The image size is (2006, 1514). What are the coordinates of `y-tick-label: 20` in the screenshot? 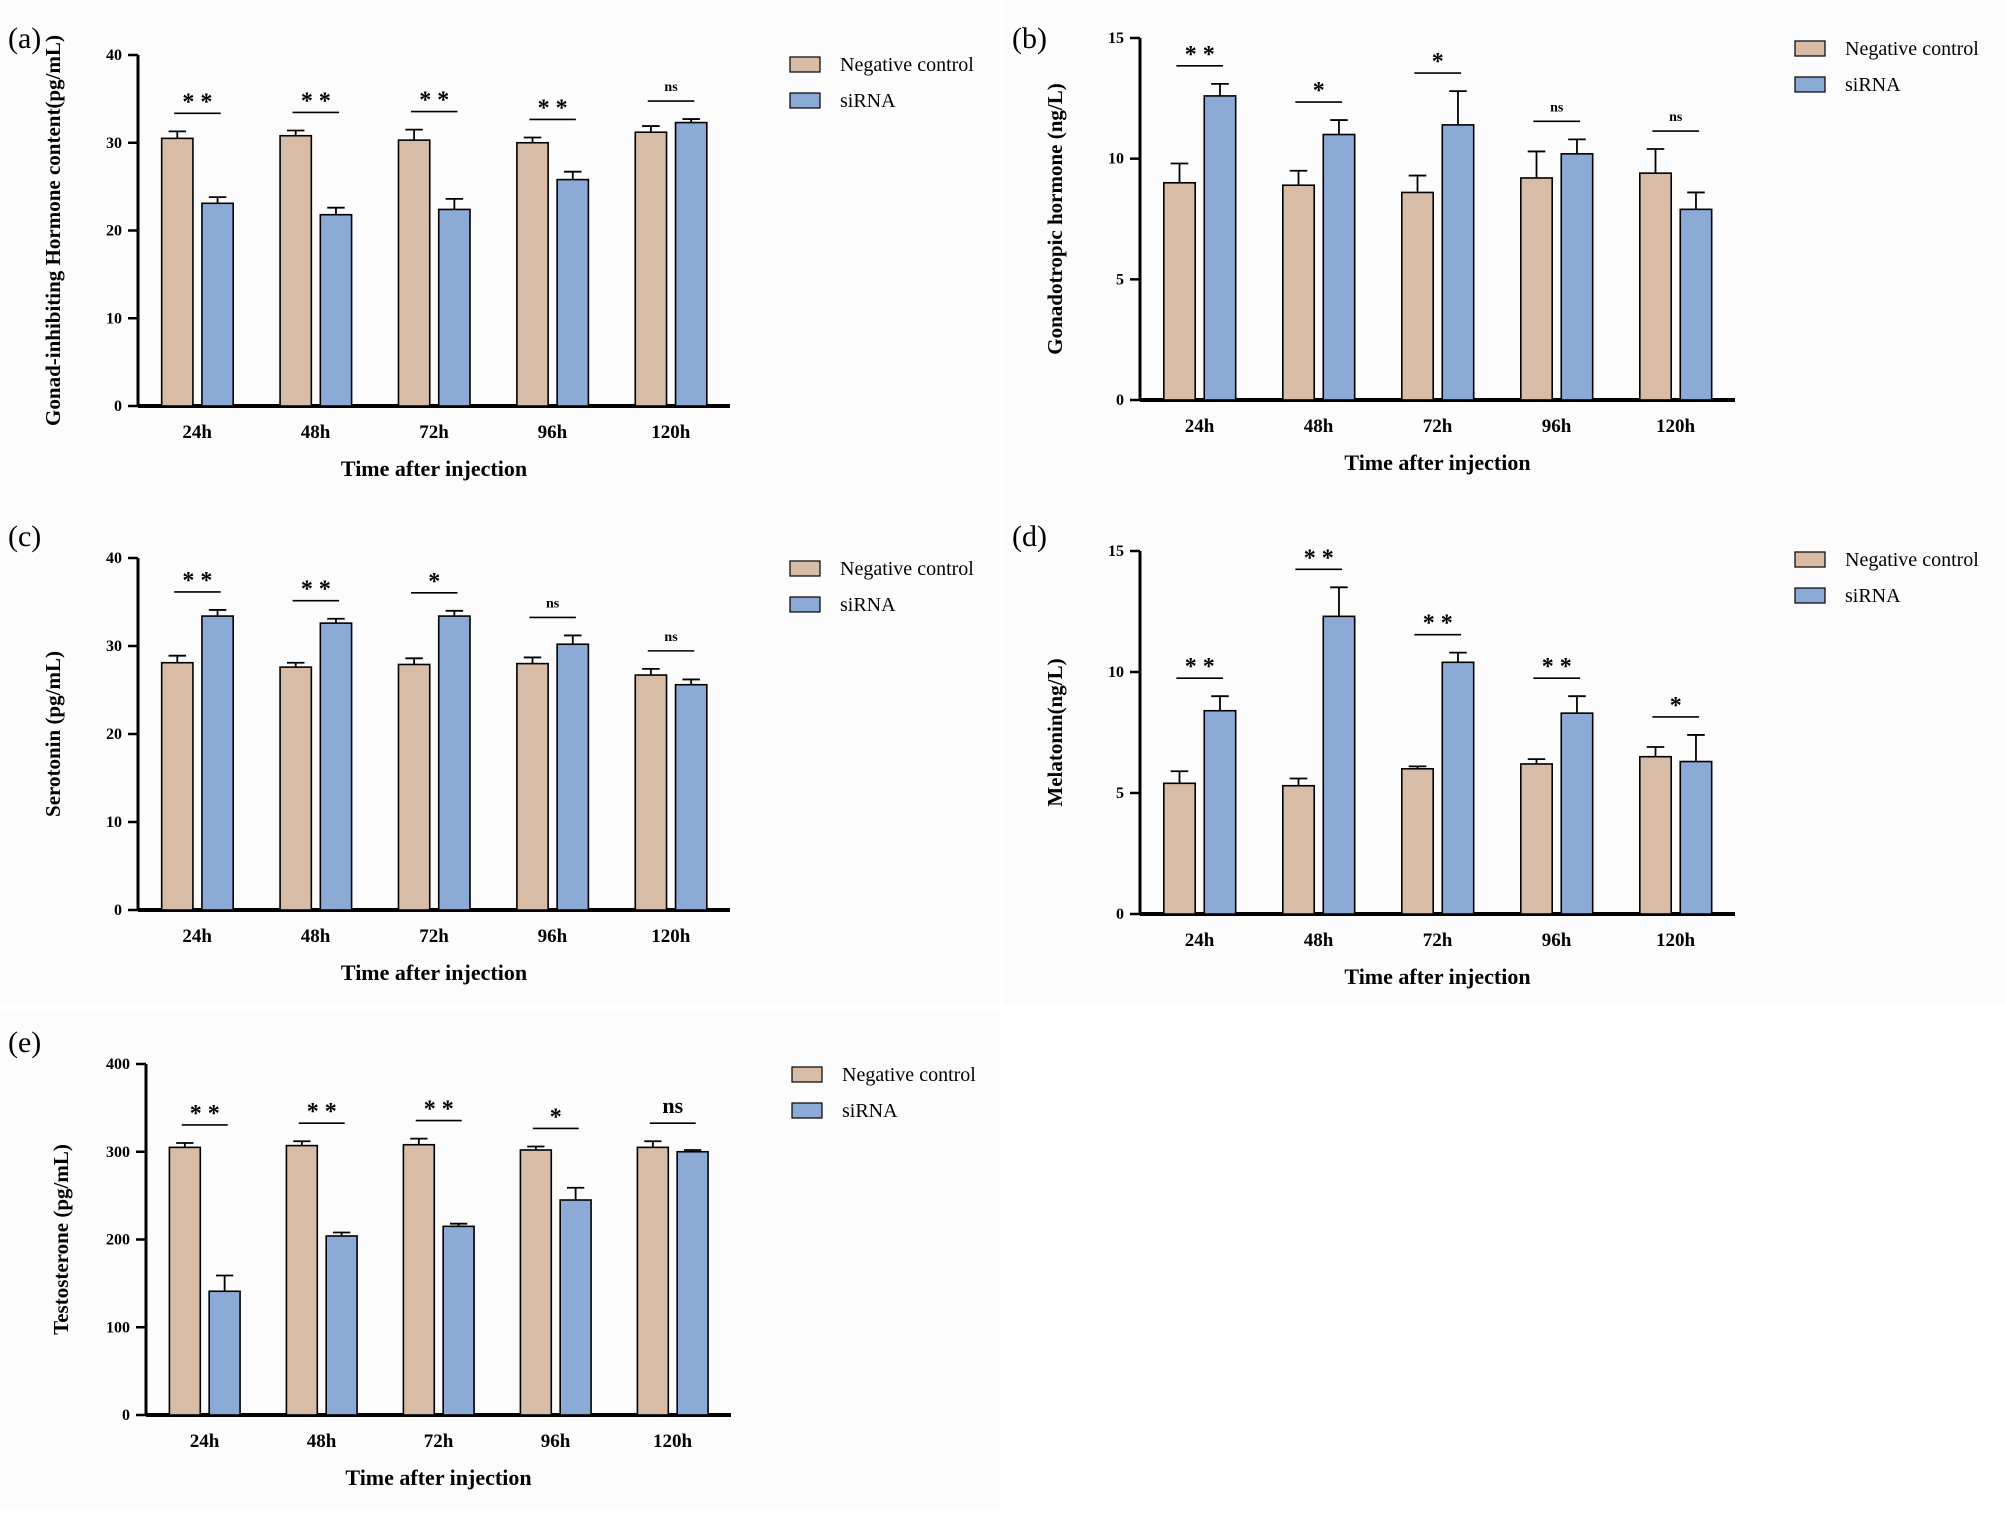 It's located at (114, 734).